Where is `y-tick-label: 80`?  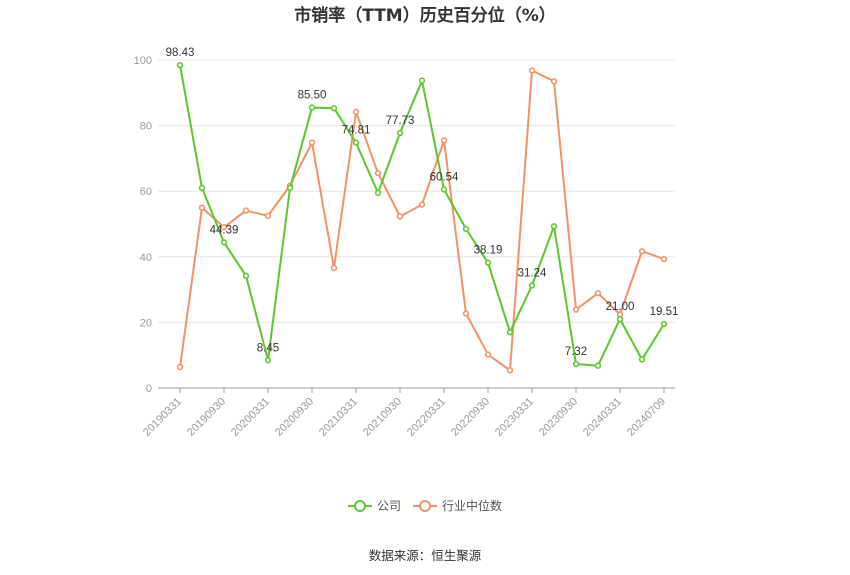 y-tick-label: 80 is located at coordinates (146, 127).